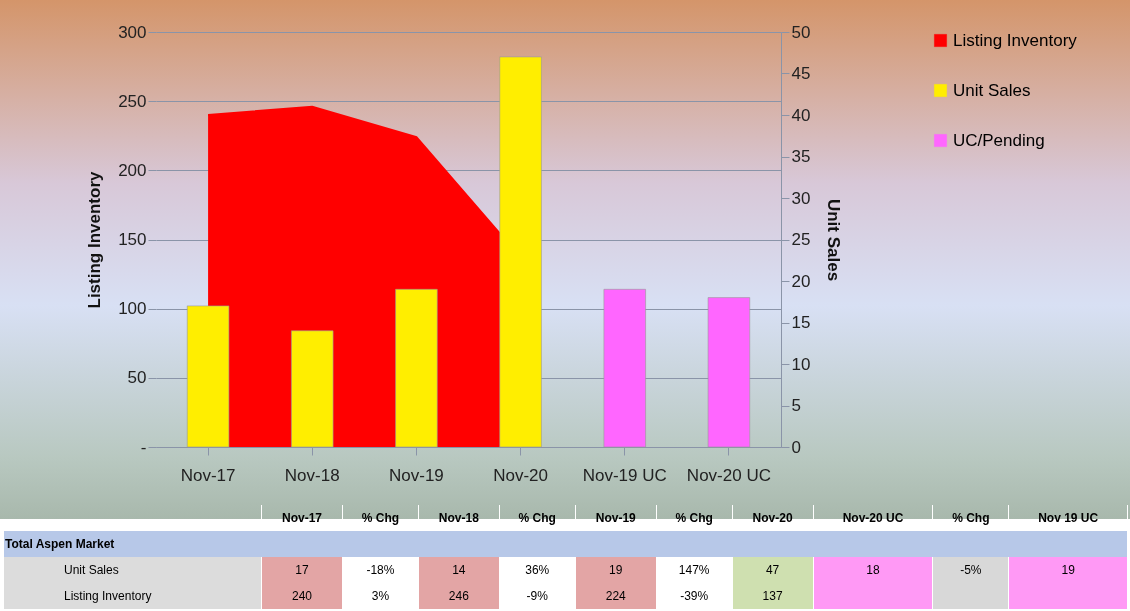 This screenshot has height=611, width=1130. I want to click on text: 3%, so click(380, 596).